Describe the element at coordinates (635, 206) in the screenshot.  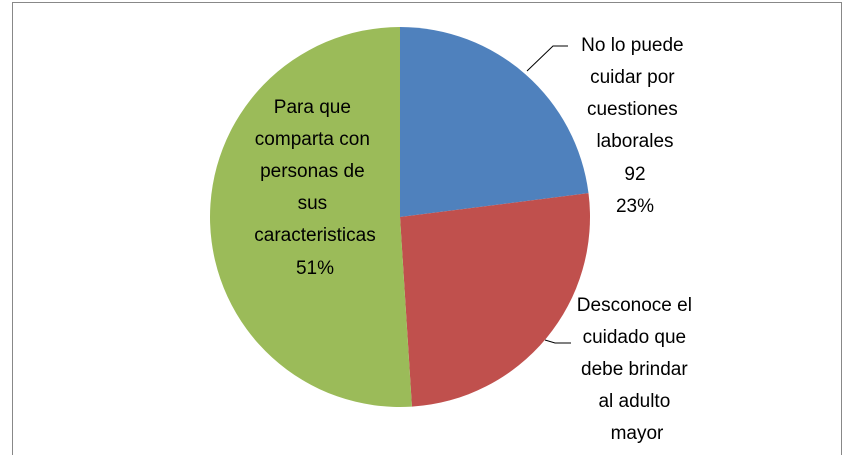
I see `slice-percent: 23%` at that location.